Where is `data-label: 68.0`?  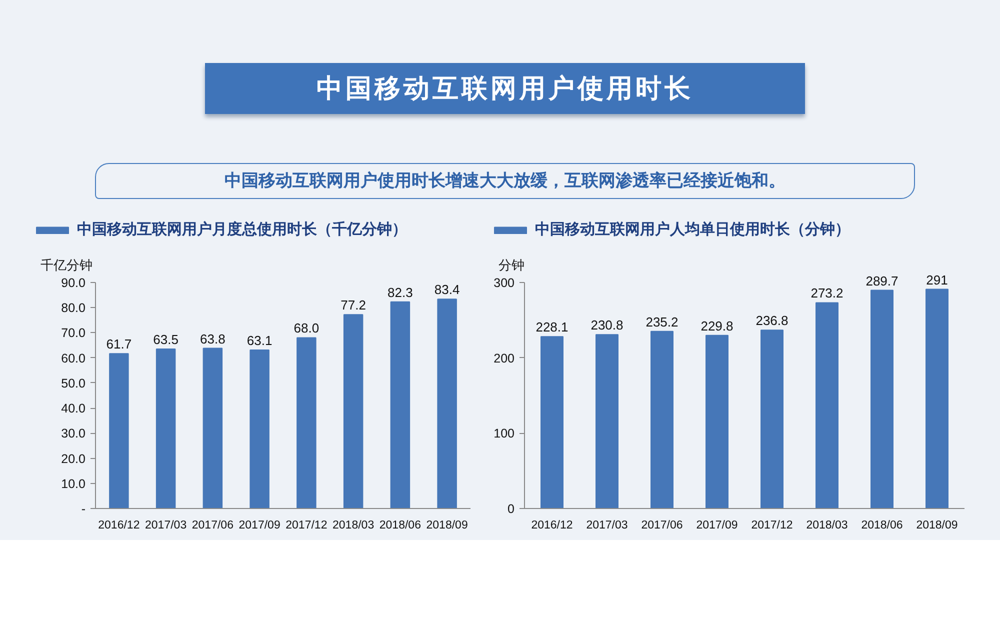
data-label: 68.0 is located at coordinates (307, 328).